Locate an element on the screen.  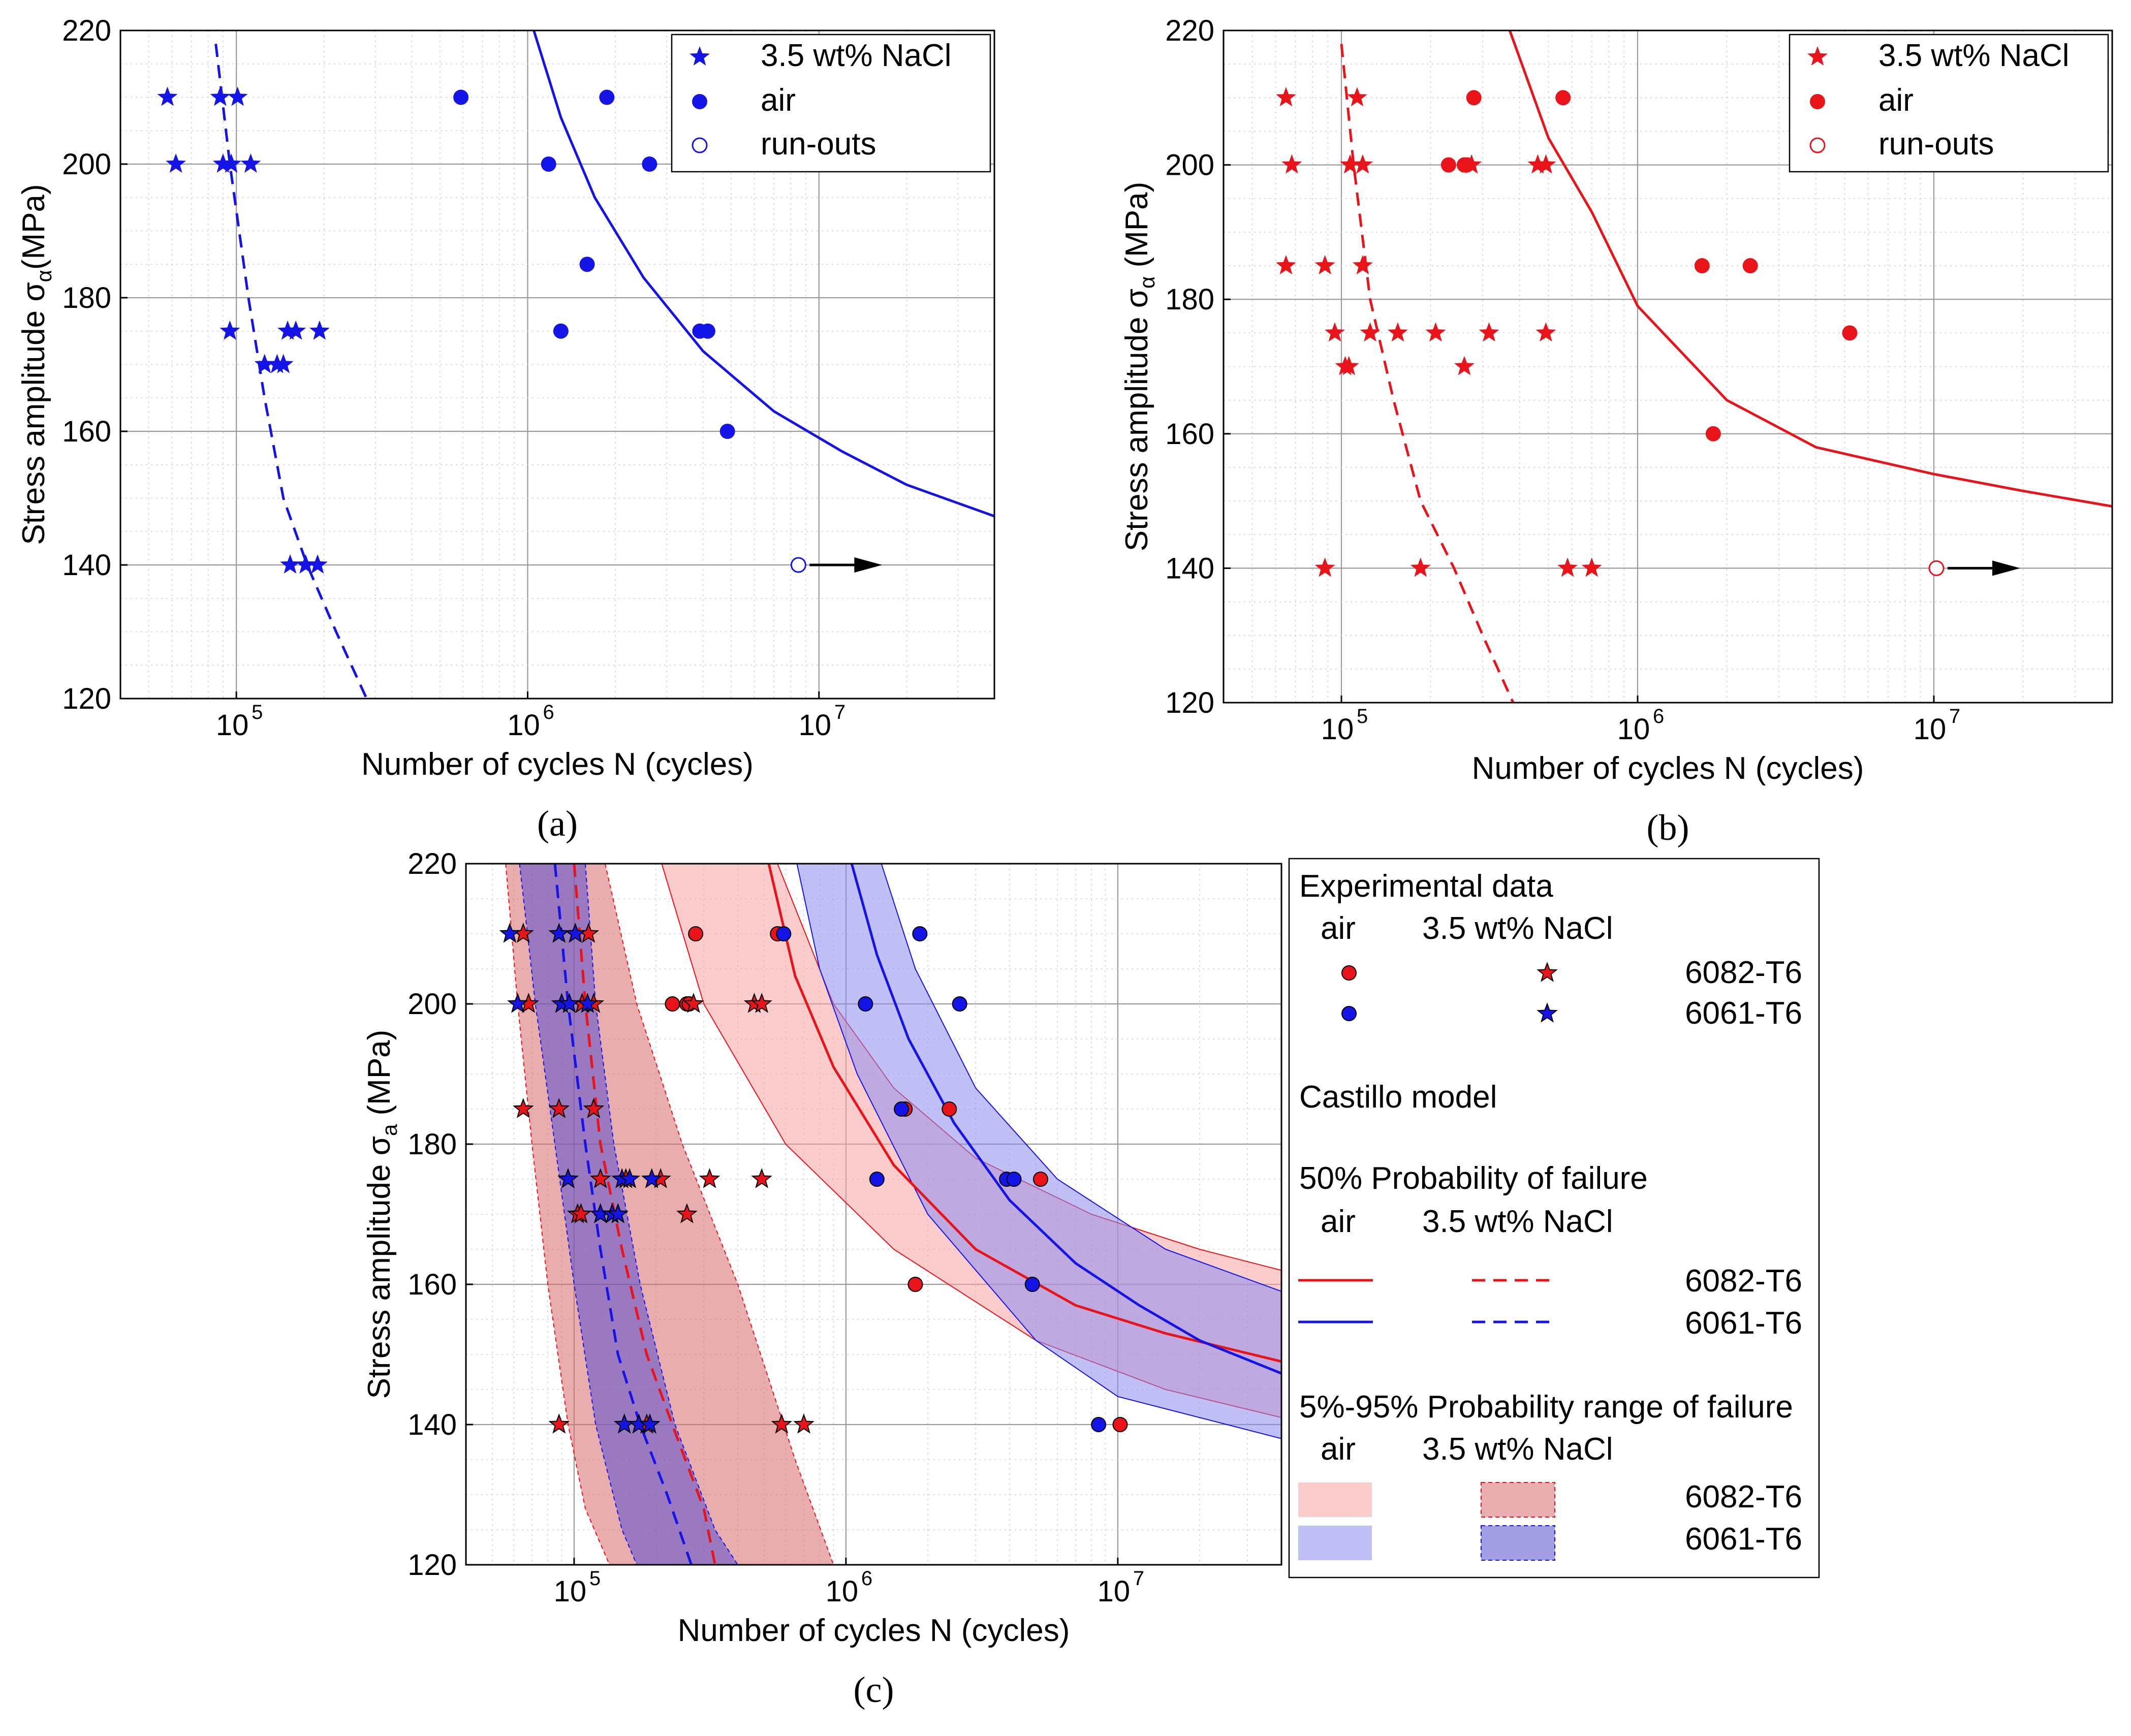
legend-6061-air-swatch is located at coordinates (1335, 1543).